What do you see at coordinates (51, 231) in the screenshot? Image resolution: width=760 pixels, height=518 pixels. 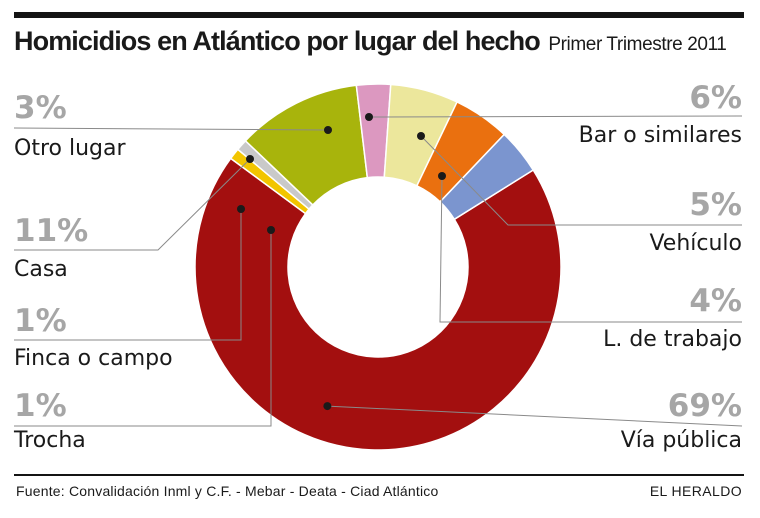 I see `slice-value-casa: 11%` at bounding box center [51, 231].